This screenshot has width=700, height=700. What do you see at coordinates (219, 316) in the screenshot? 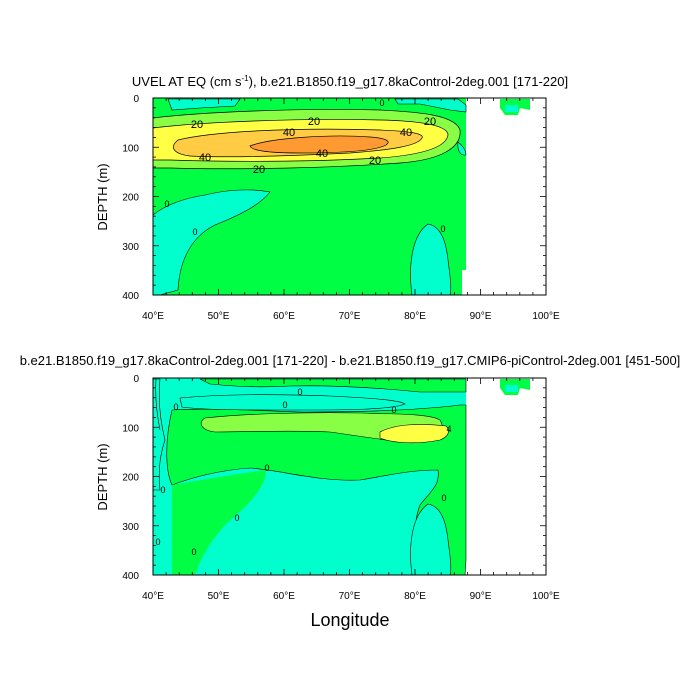
I see `top-x-tick-label: 50°E` at bounding box center [219, 316].